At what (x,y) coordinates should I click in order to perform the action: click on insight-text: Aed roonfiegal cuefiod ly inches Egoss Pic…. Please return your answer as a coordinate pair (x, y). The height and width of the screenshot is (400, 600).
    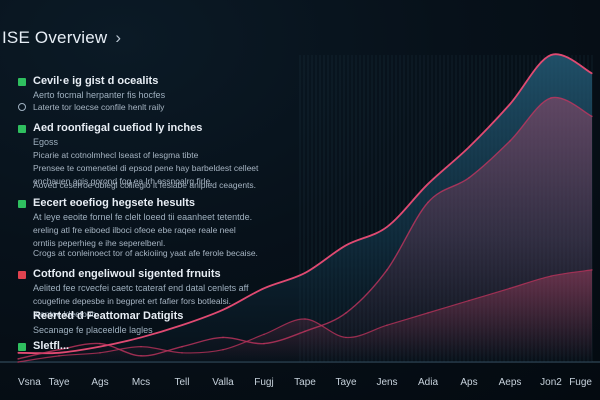
    Looking at the image, I should click on (145, 154).